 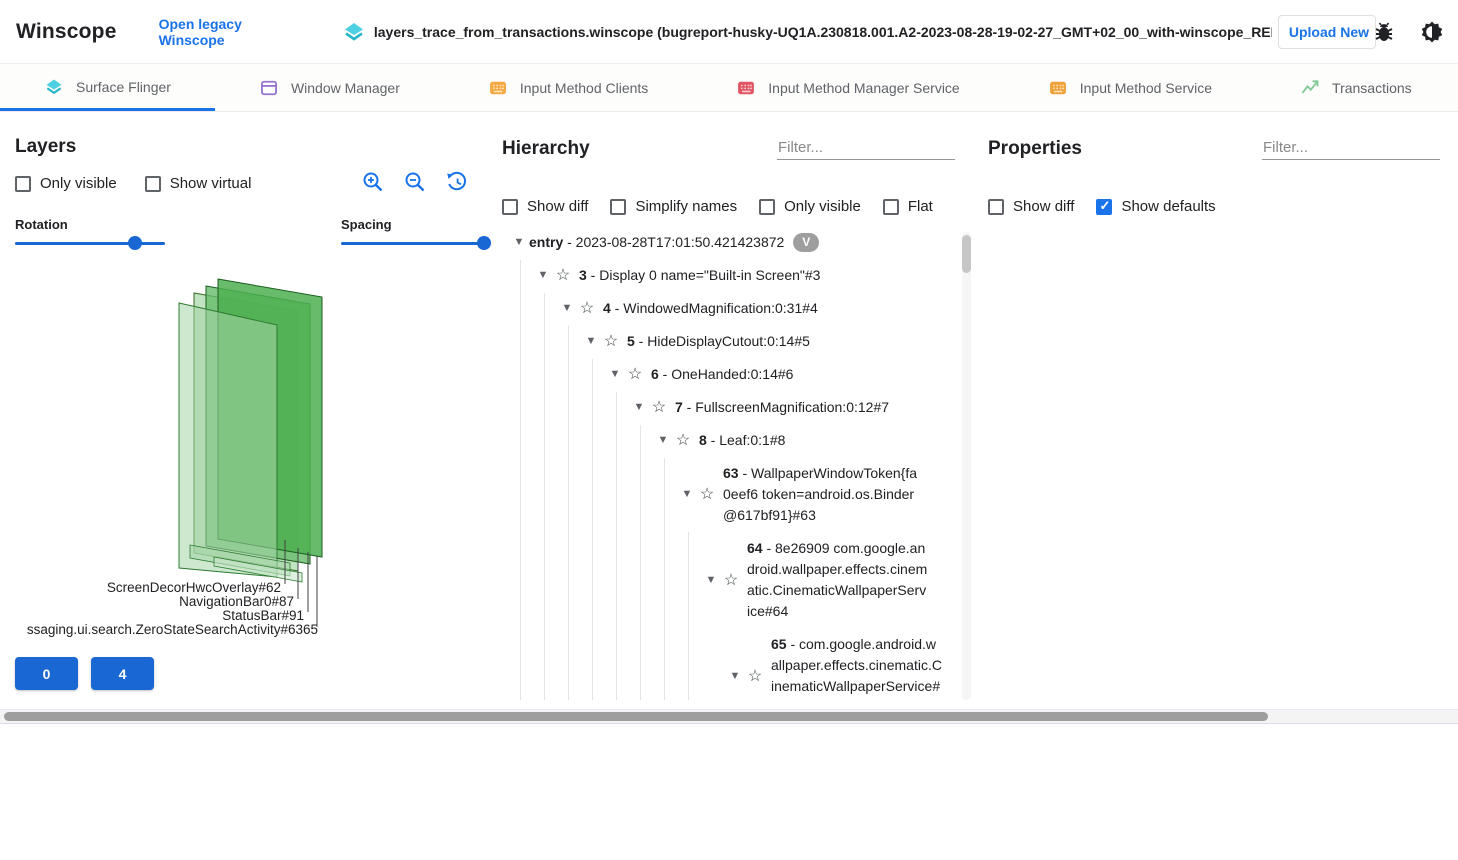 What do you see at coordinates (236, 601) in the screenshot?
I see `scene-label: NavigationBar0#87` at bounding box center [236, 601].